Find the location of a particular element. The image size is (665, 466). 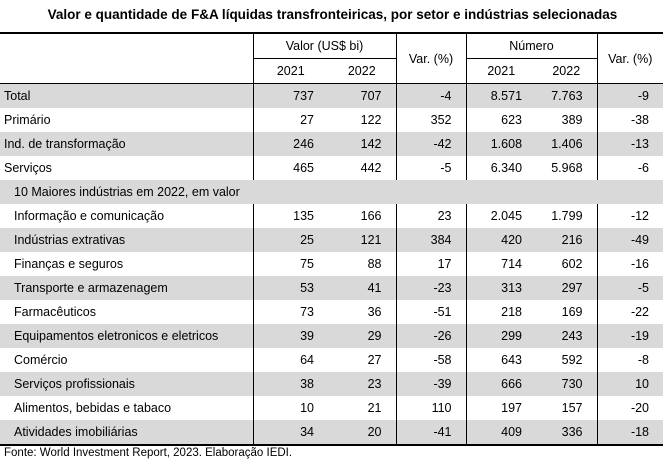

cell-var: 17 is located at coordinates (431, 264).